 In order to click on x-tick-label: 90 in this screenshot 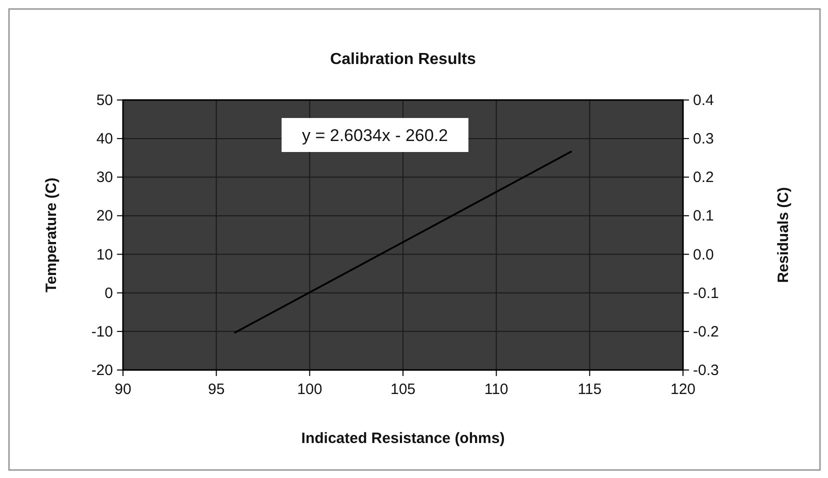, I will do `click(123, 389)`.